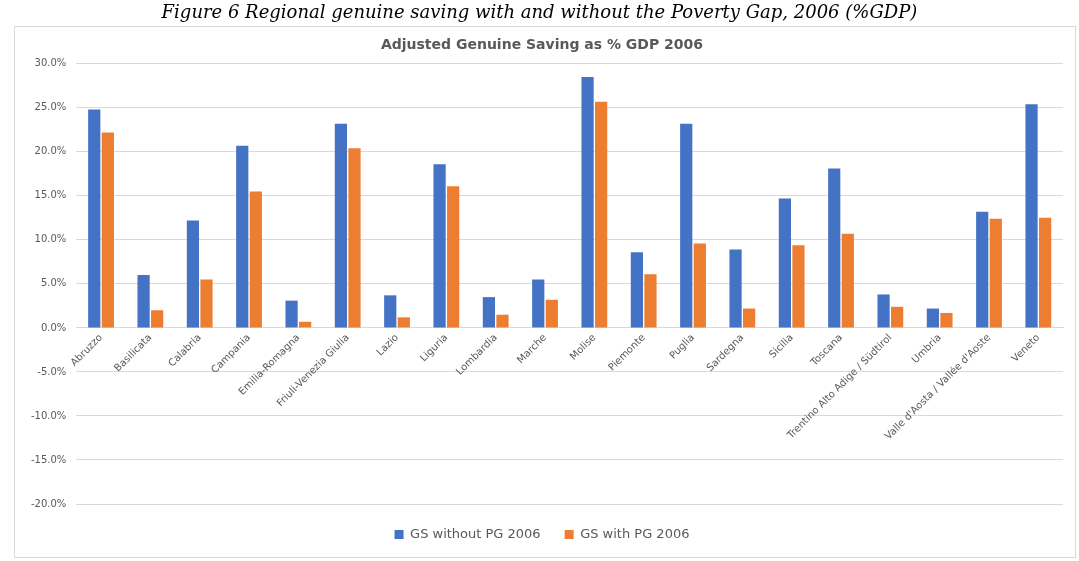 The height and width of the screenshot is (561, 1079). I want to click on legend-label: GS without PG 2006, so click(475, 533).